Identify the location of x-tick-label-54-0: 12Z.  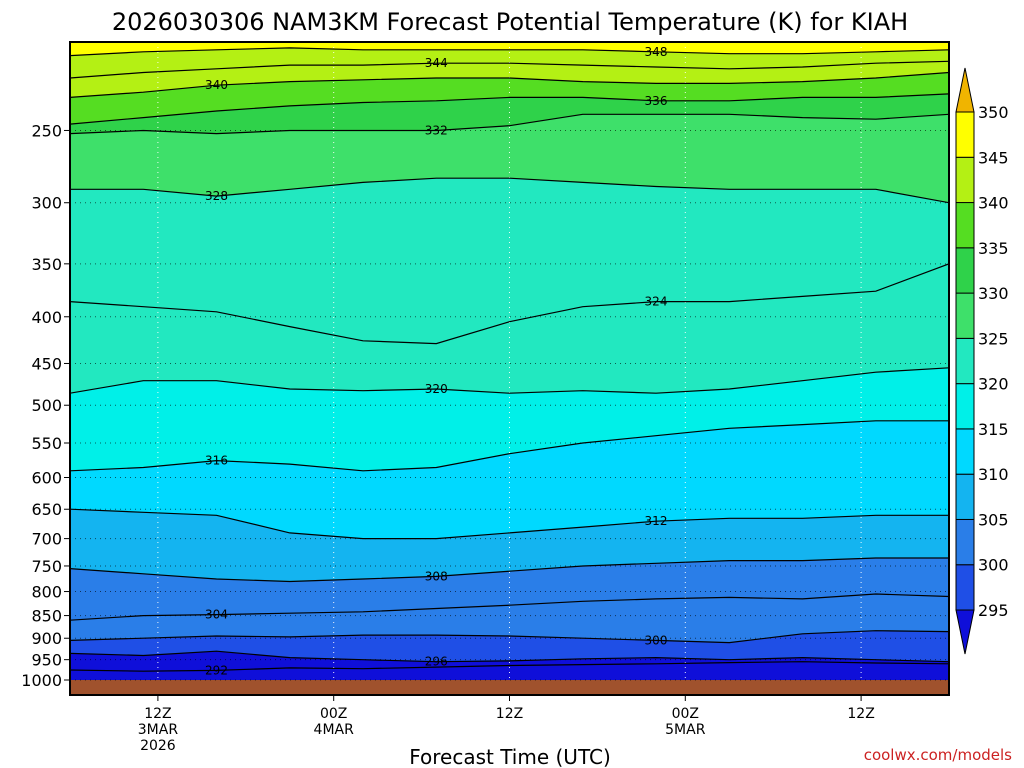
(860, 714).